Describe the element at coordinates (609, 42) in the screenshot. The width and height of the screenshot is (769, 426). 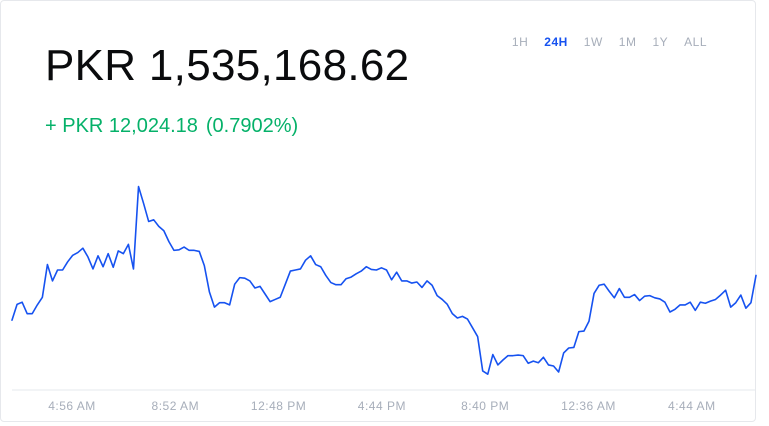
I see `time-range-selector: 1H 24H 1W 1M 1Y ALL` at that location.